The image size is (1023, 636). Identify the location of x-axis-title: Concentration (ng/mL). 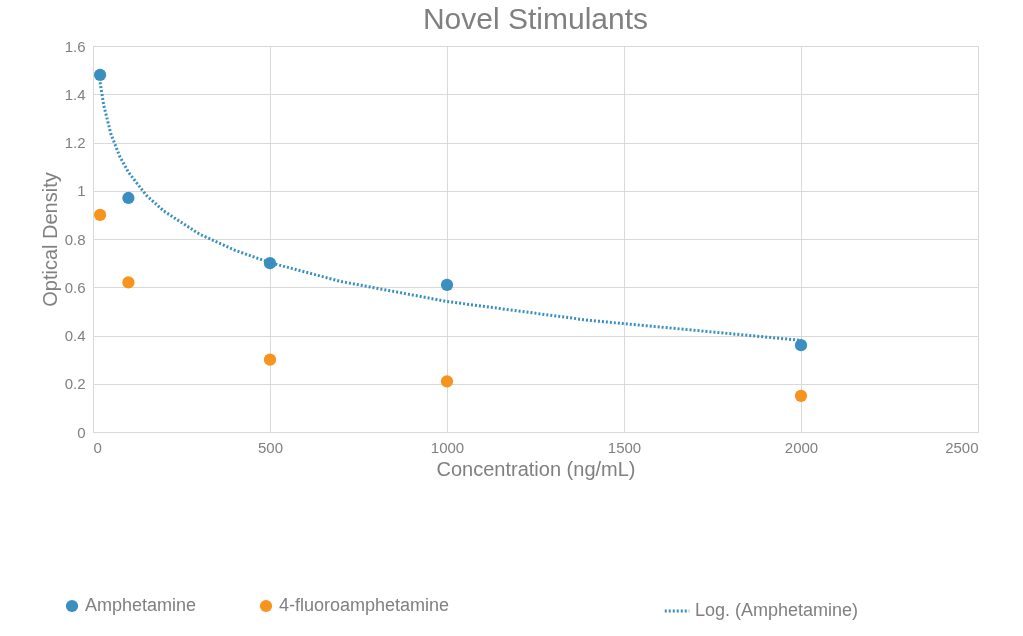
(536, 468).